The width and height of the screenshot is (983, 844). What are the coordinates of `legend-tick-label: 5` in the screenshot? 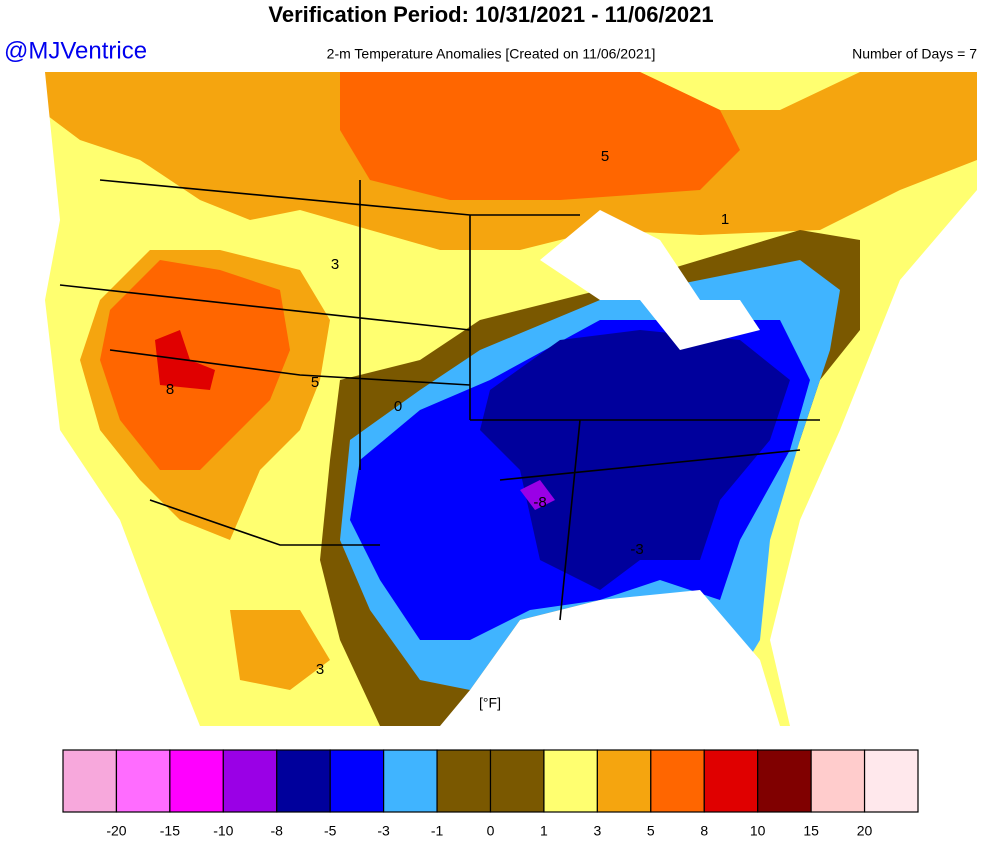 It's located at (651, 831).